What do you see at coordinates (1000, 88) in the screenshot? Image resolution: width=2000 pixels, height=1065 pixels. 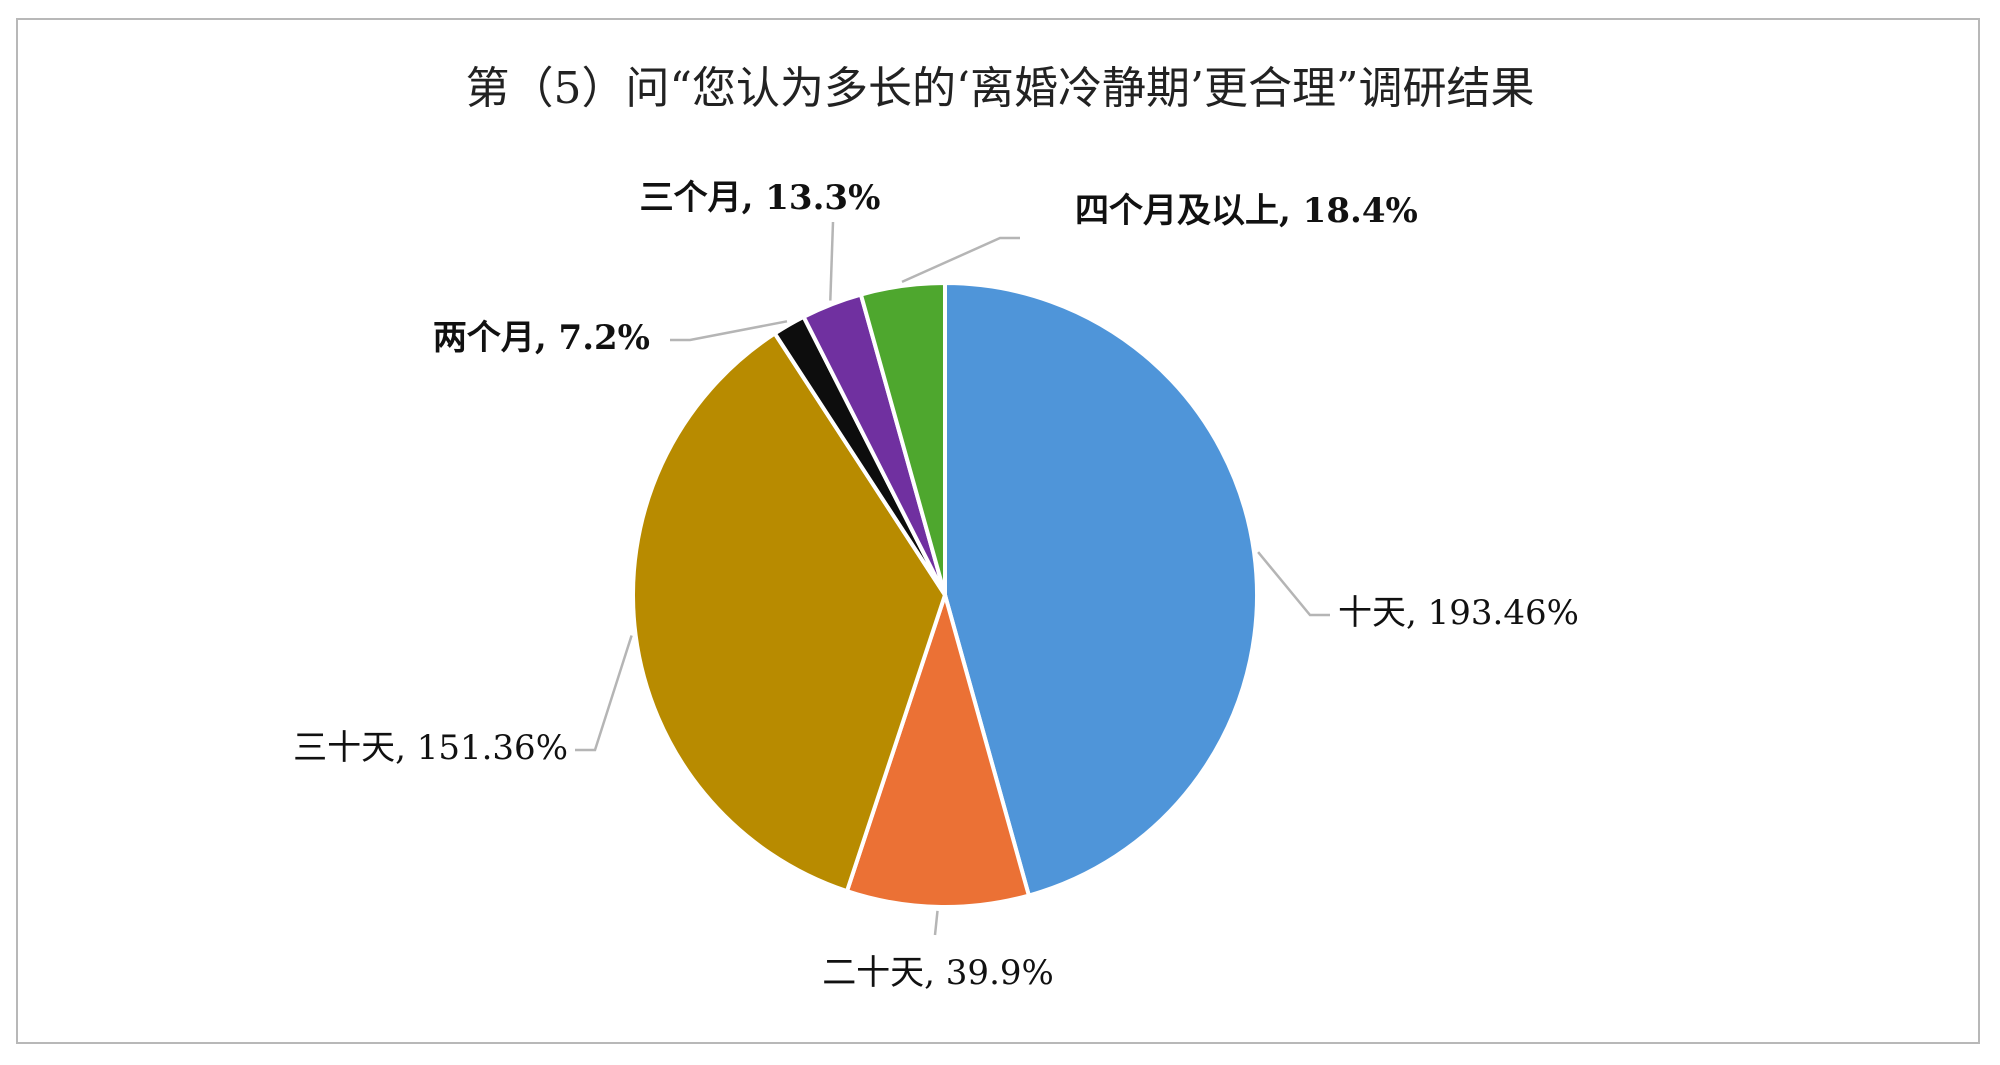 I see `chart-title: 第（5）问“您认为多长的‘离婚冷静期’更合理”调研结果` at bounding box center [1000, 88].